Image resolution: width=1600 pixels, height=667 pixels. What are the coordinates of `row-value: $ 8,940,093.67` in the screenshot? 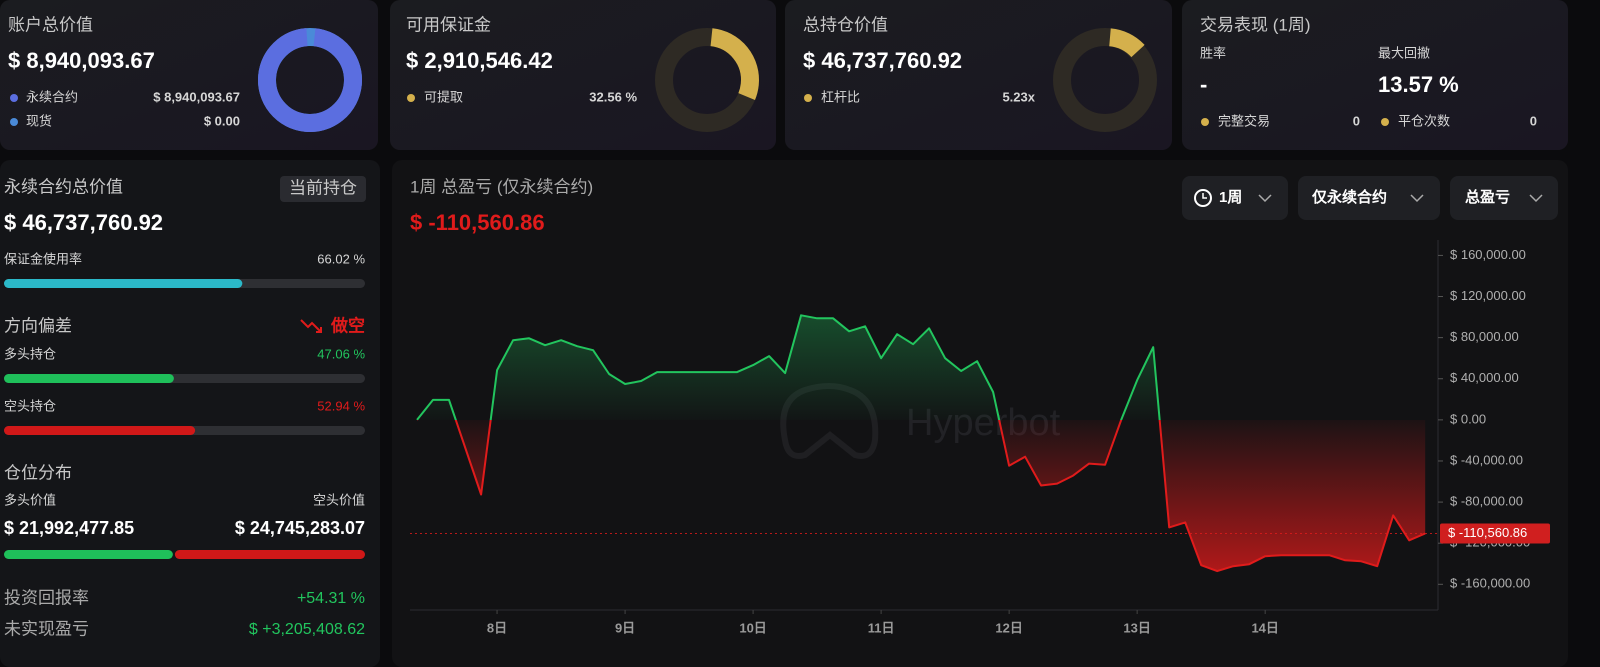 It's located at (196, 96).